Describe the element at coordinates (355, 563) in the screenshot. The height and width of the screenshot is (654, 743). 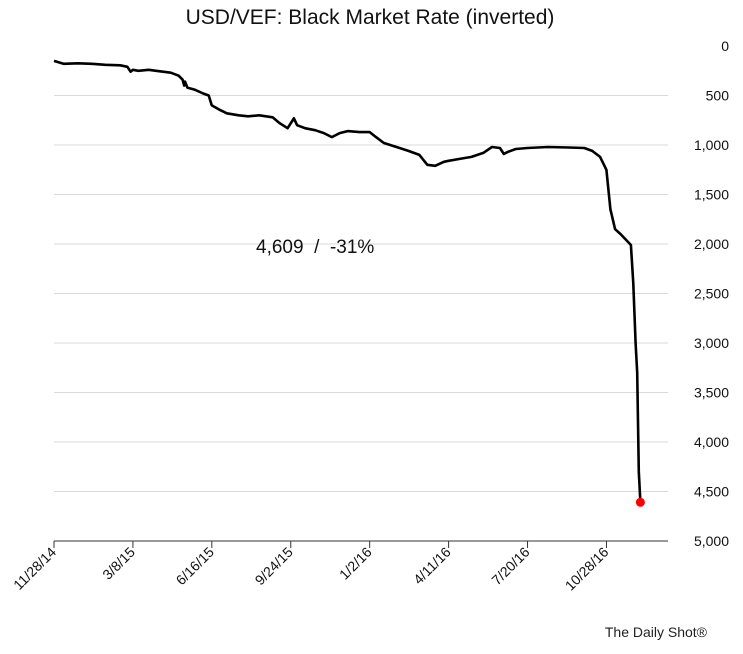
I see `x-tick-label: 1/2/16` at that location.